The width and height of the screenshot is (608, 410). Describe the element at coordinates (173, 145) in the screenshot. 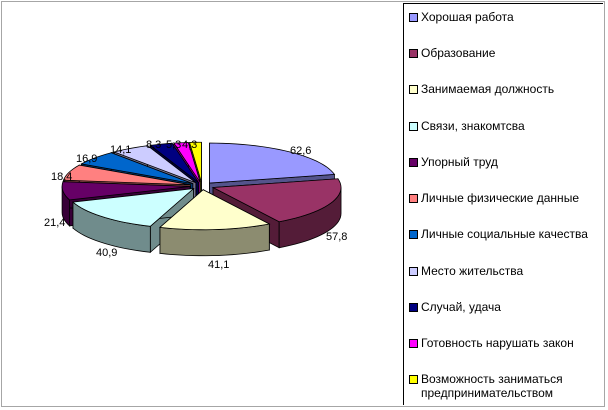

I see `data-label-10: 5,3` at that location.